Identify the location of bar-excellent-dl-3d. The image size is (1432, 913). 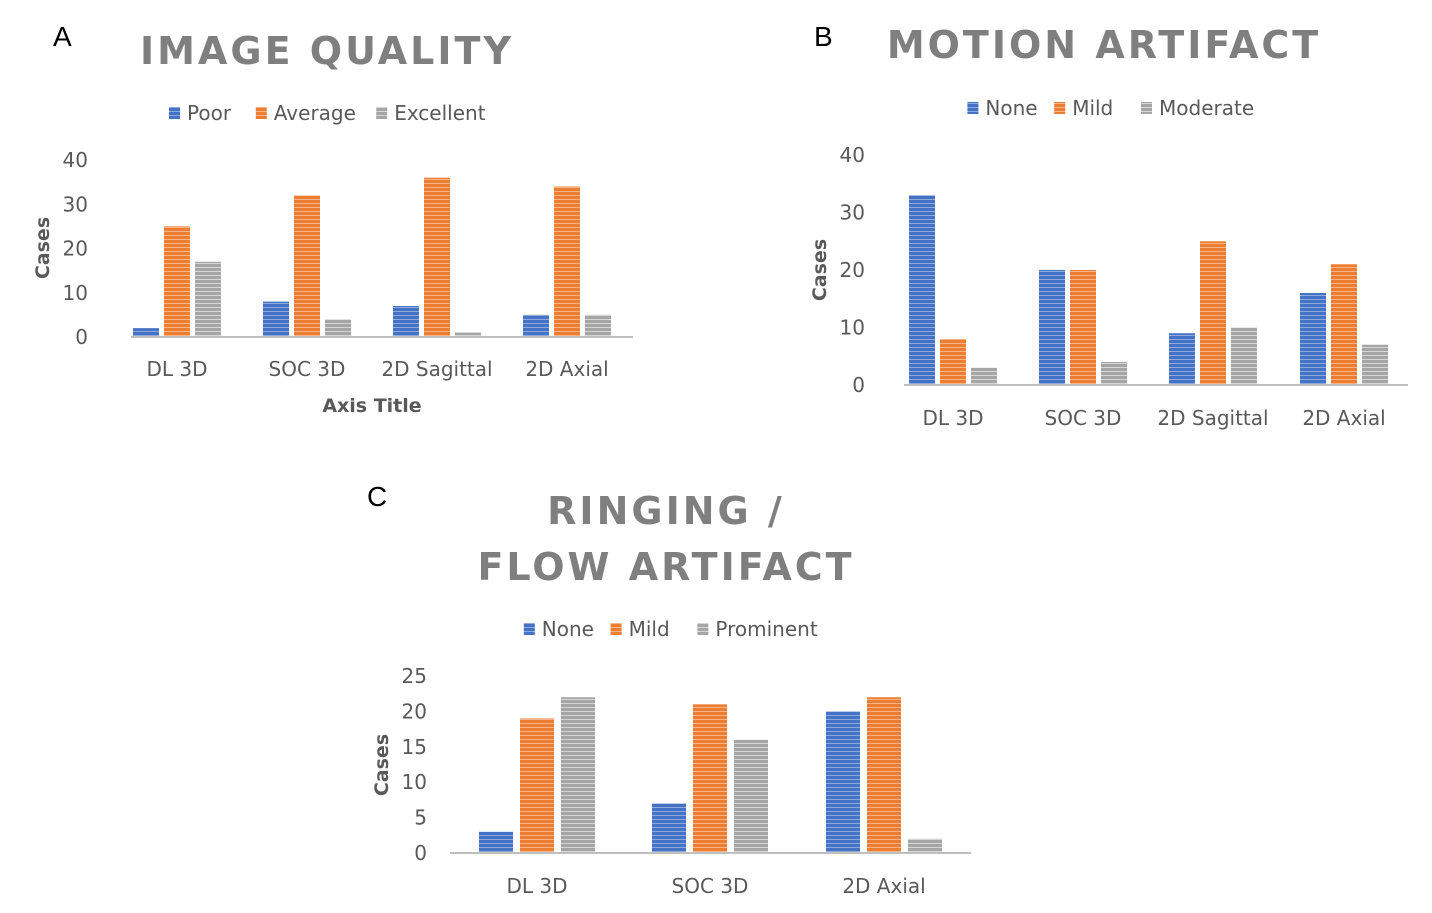
(208, 299).